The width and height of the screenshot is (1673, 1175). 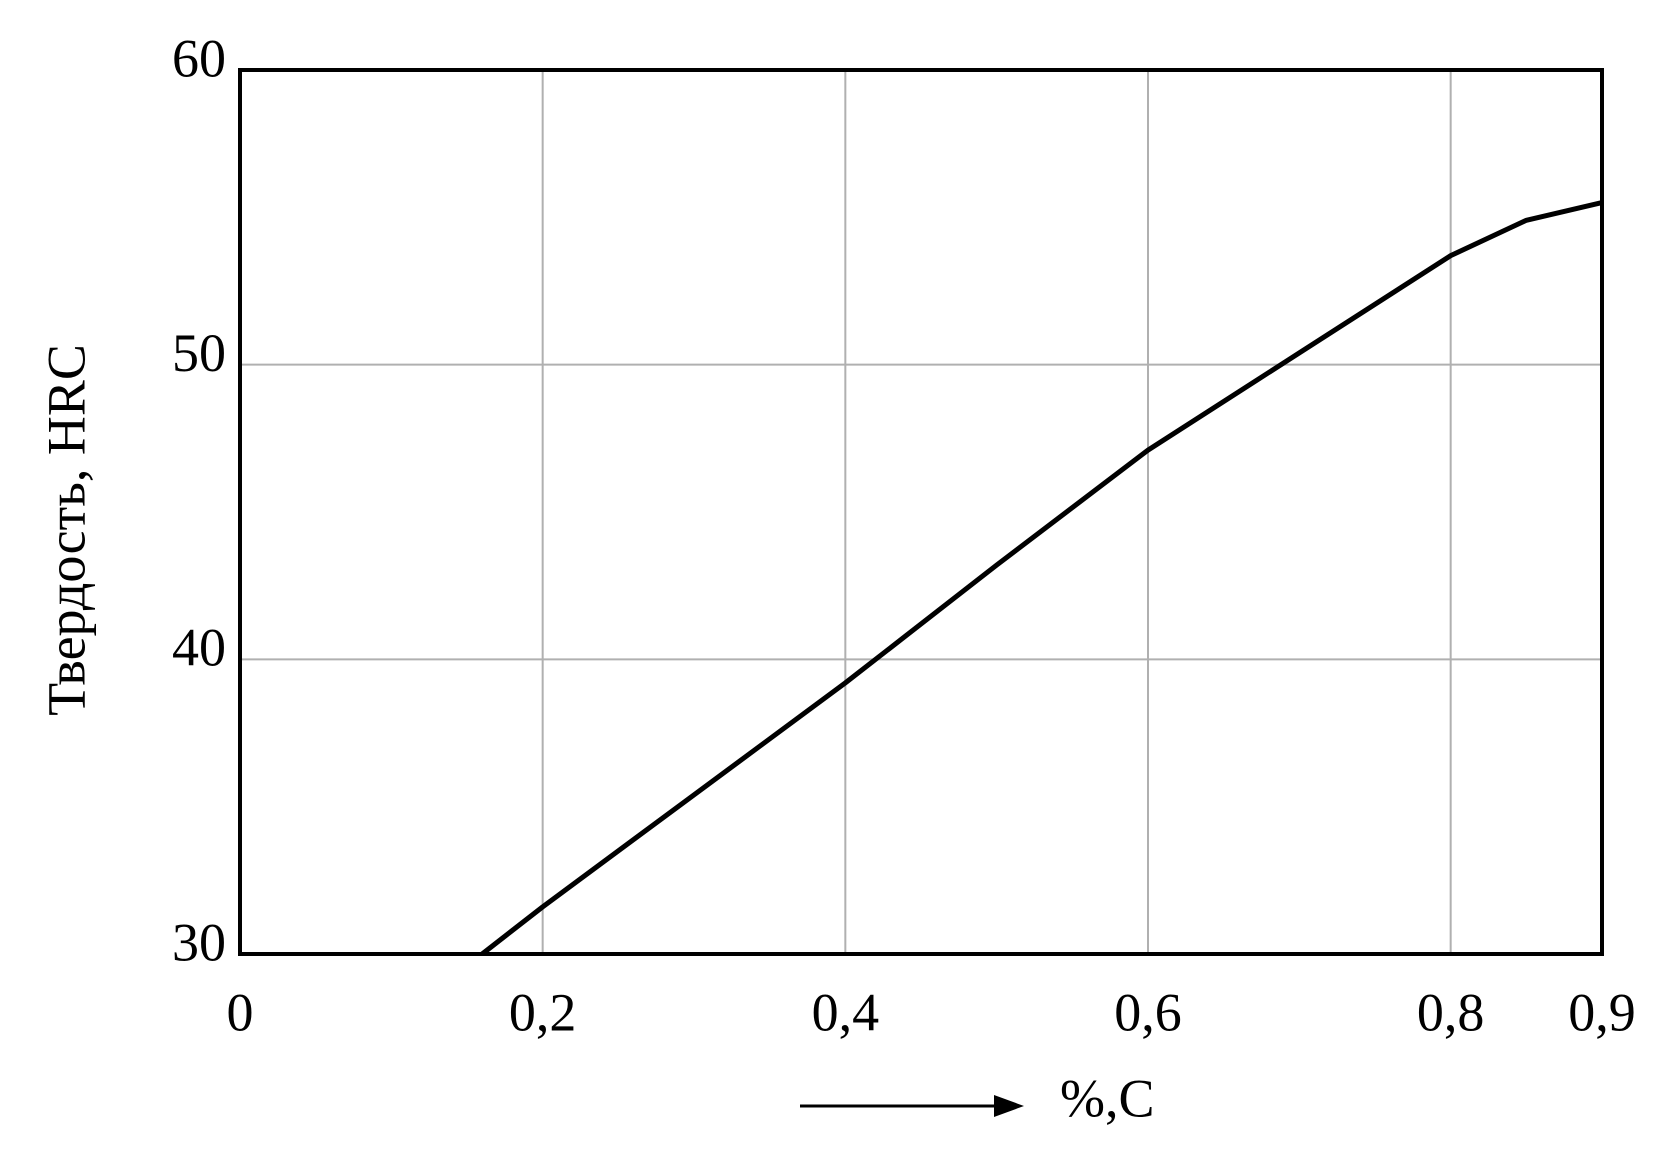 What do you see at coordinates (199, 58) in the screenshot?
I see `y-tick-label: 60` at bounding box center [199, 58].